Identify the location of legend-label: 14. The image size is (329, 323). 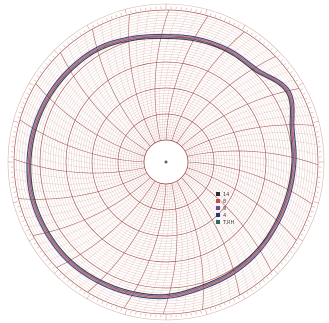
(226, 195).